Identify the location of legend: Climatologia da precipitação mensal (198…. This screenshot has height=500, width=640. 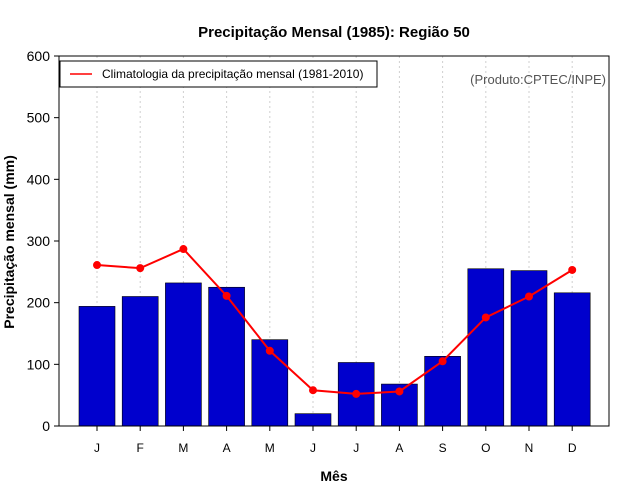
(218, 74).